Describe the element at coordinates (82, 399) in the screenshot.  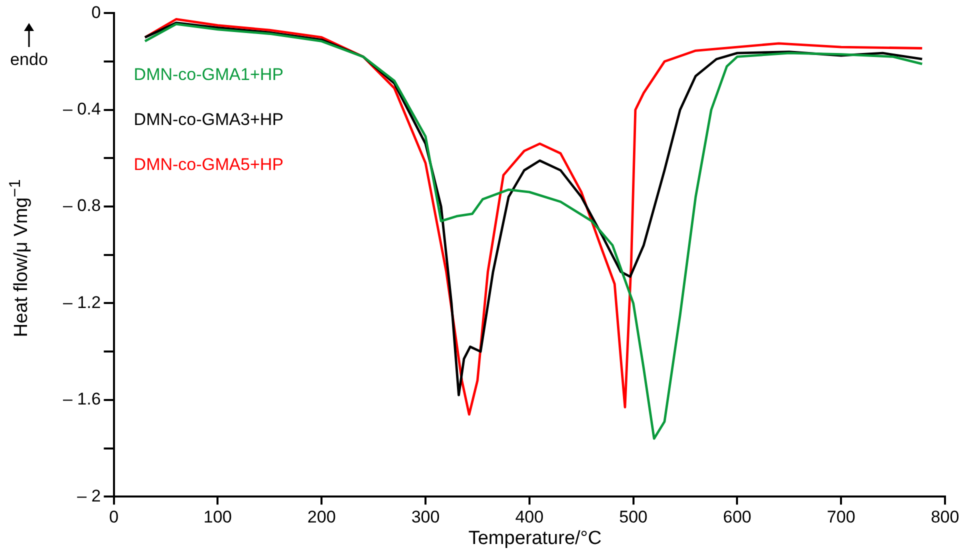
I see `y-tick-label: – 1.6` at that location.